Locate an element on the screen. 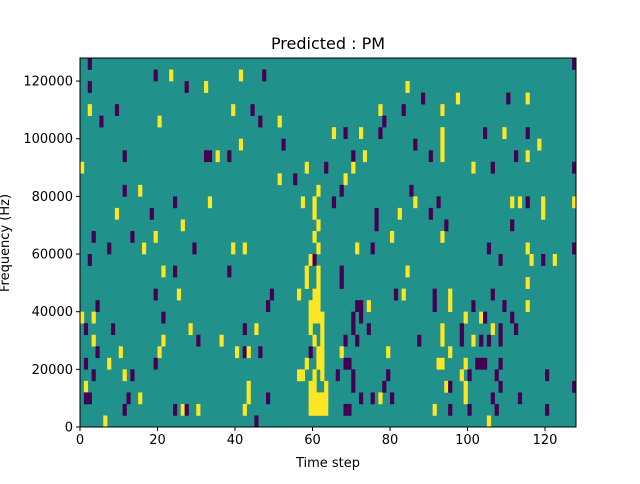 The image size is (640, 484). x-tick-label: 40 is located at coordinates (235, 440).